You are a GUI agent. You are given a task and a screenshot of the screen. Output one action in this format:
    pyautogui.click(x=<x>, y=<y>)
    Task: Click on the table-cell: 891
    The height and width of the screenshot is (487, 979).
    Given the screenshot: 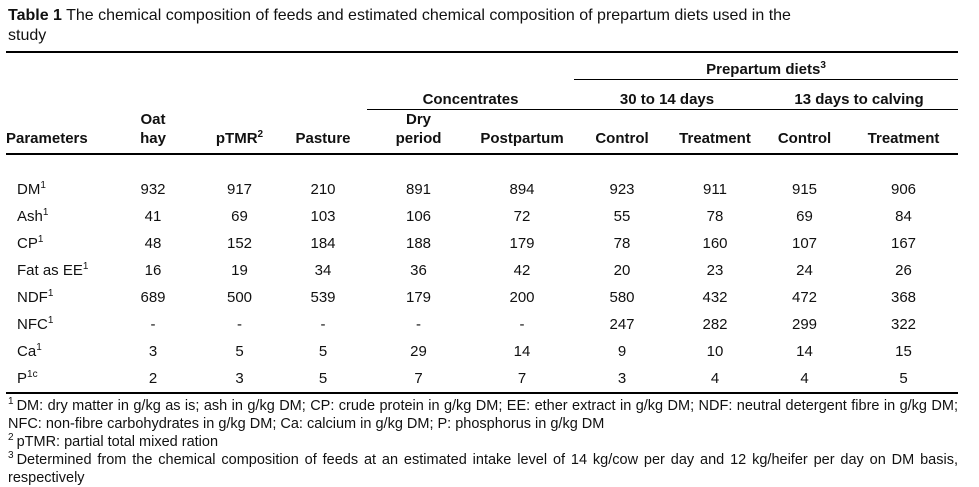 What is the action you would take?
    pyautogui.click(x=418, y=189)
    